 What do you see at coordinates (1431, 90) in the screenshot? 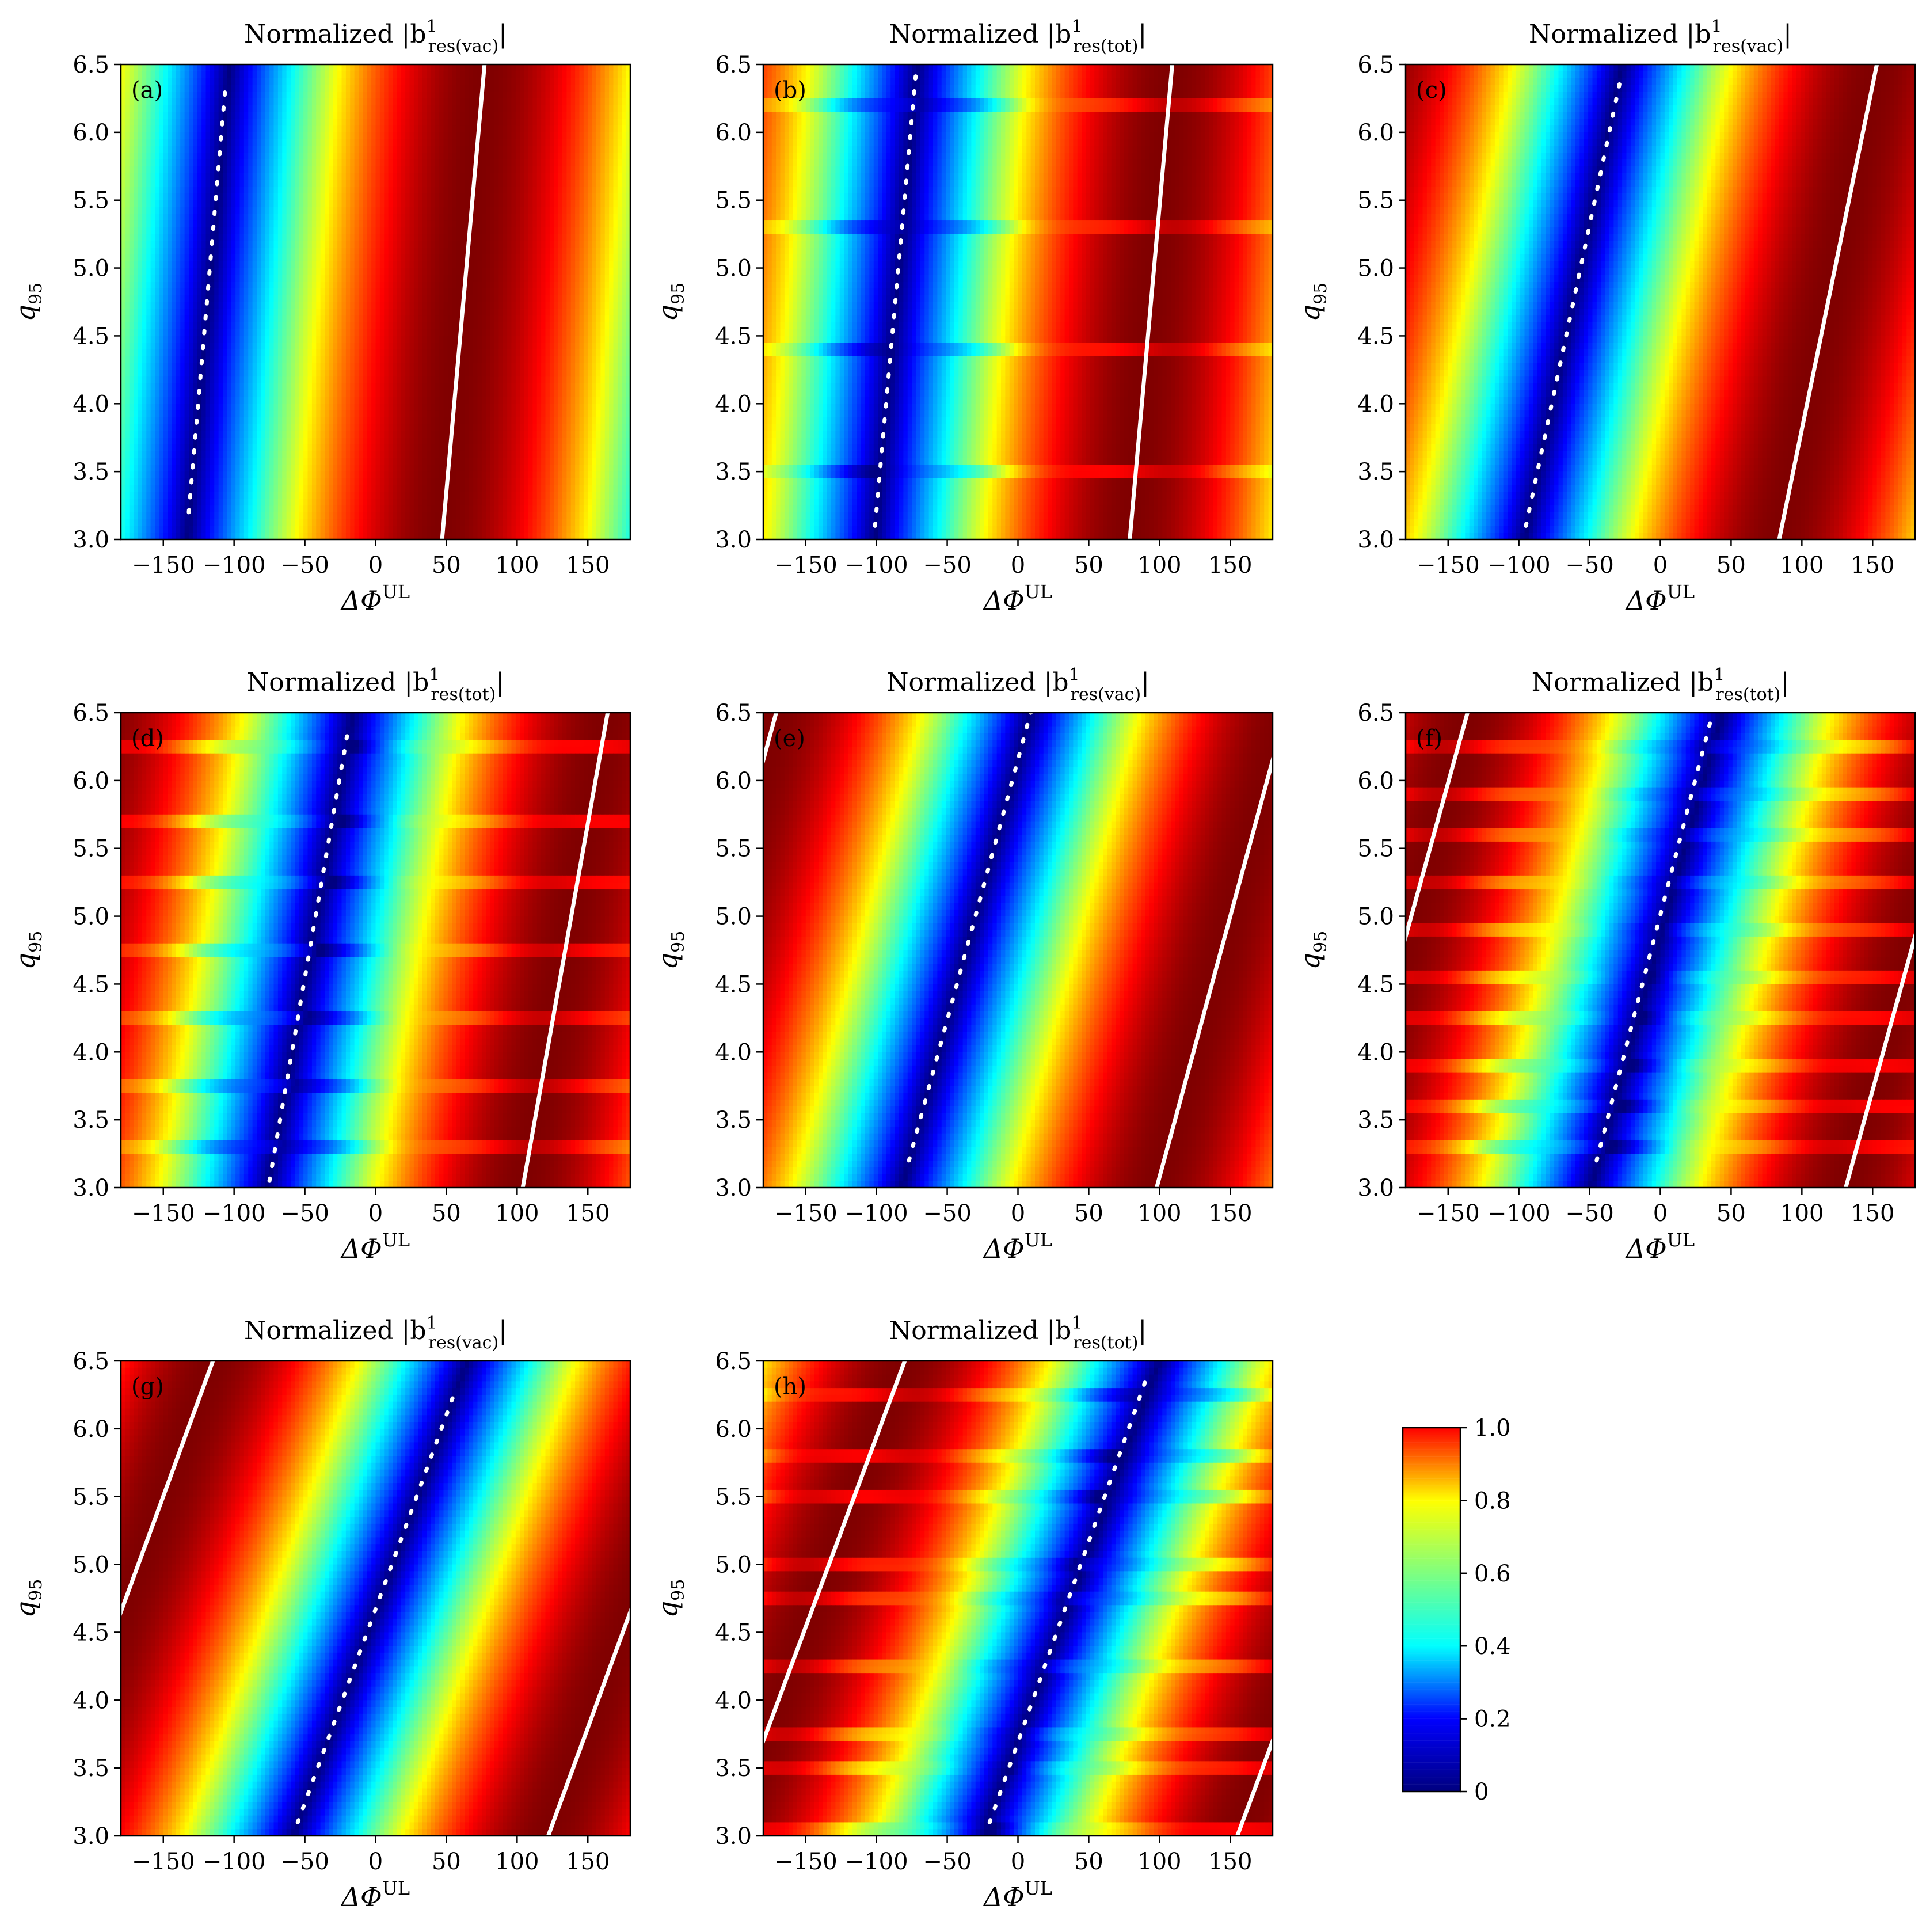
I see `panel-label: (c)` at bounding box center [1431, 90].